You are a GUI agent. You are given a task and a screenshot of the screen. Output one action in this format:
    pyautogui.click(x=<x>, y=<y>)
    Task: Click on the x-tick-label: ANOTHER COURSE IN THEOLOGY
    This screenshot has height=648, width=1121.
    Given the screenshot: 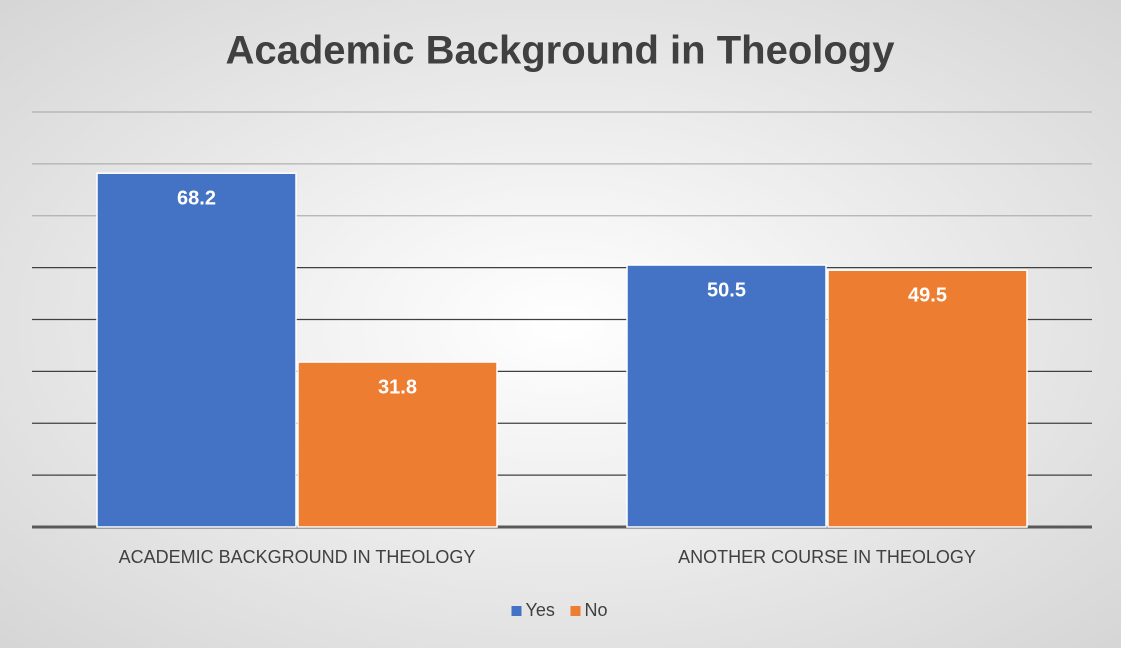 What is the action you would take?
    pyautogui.click(x=827, y=557)
    